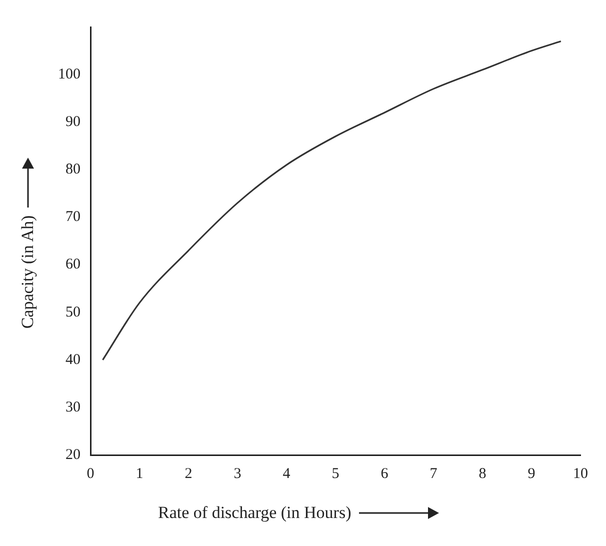 Image resolution: width=606 pixels, height=546 pixels. I want to click on x-tick-label: 3, so click(238, 474).